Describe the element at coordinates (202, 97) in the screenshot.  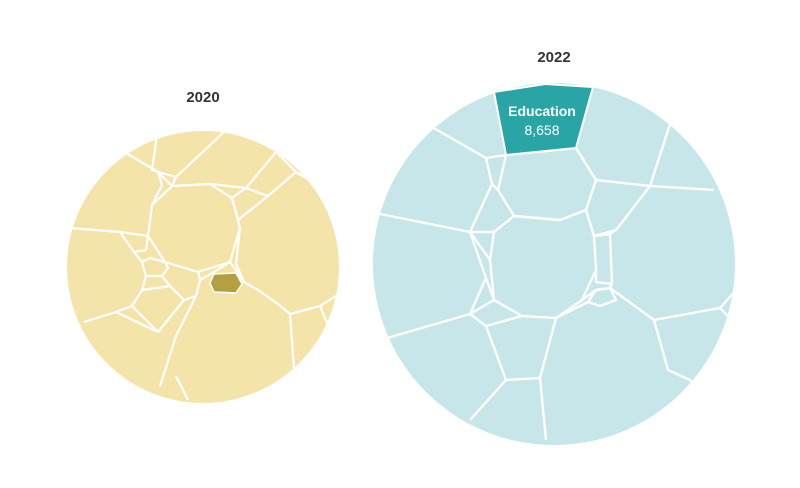
I see `chart-2020-title: 2020` at that location.